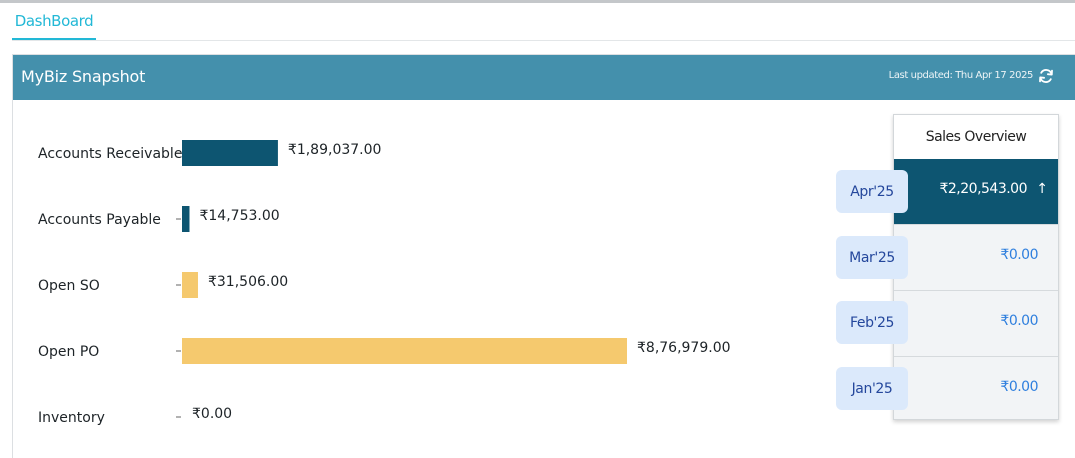 The image size is (1075, 458). What do you see at coordinates (99, 220) in the screenshot?
I see `category-label: Accounts Payable` at bounding box center [99, 220].